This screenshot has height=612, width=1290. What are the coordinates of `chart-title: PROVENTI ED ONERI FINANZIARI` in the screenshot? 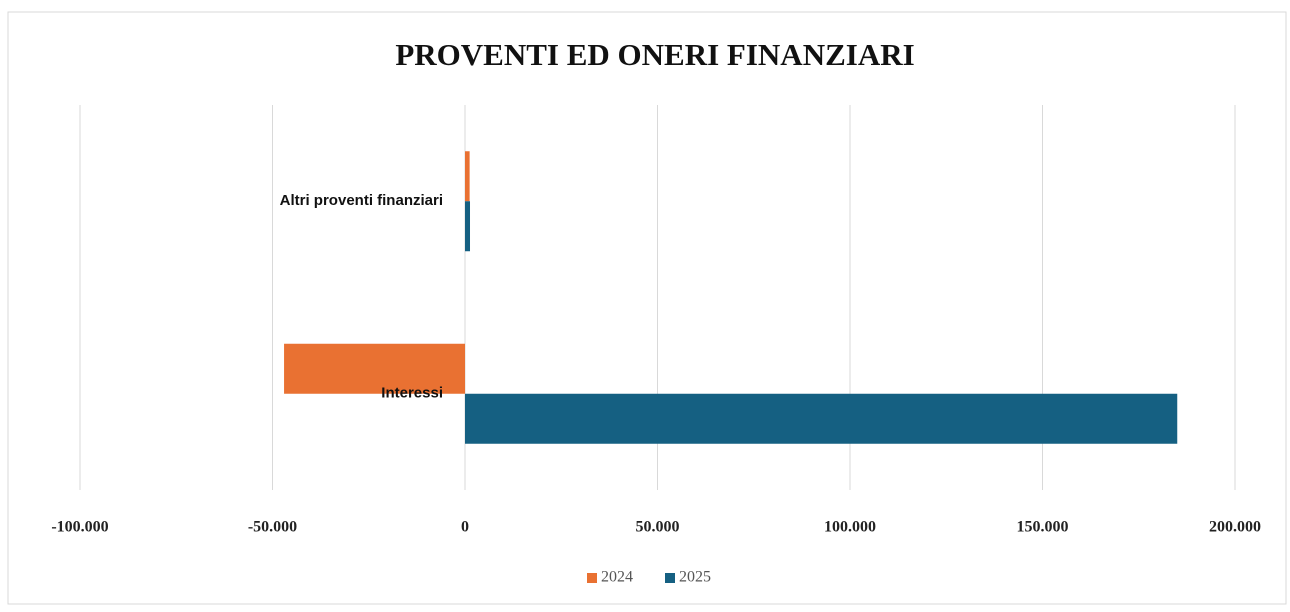 It's located at (654, 54).